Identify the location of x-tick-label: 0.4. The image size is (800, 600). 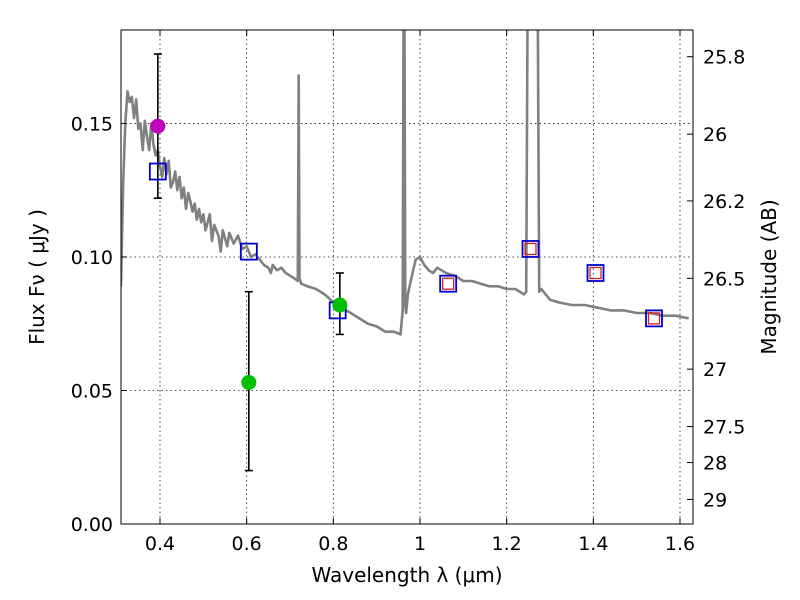
(160, 544).